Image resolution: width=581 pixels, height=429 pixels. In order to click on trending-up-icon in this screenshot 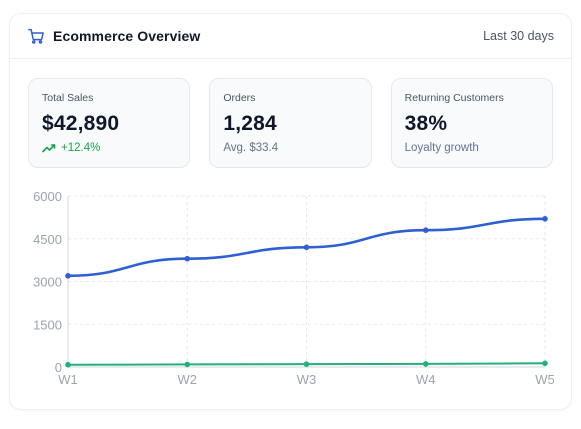, I will do `click(49, 148)`.